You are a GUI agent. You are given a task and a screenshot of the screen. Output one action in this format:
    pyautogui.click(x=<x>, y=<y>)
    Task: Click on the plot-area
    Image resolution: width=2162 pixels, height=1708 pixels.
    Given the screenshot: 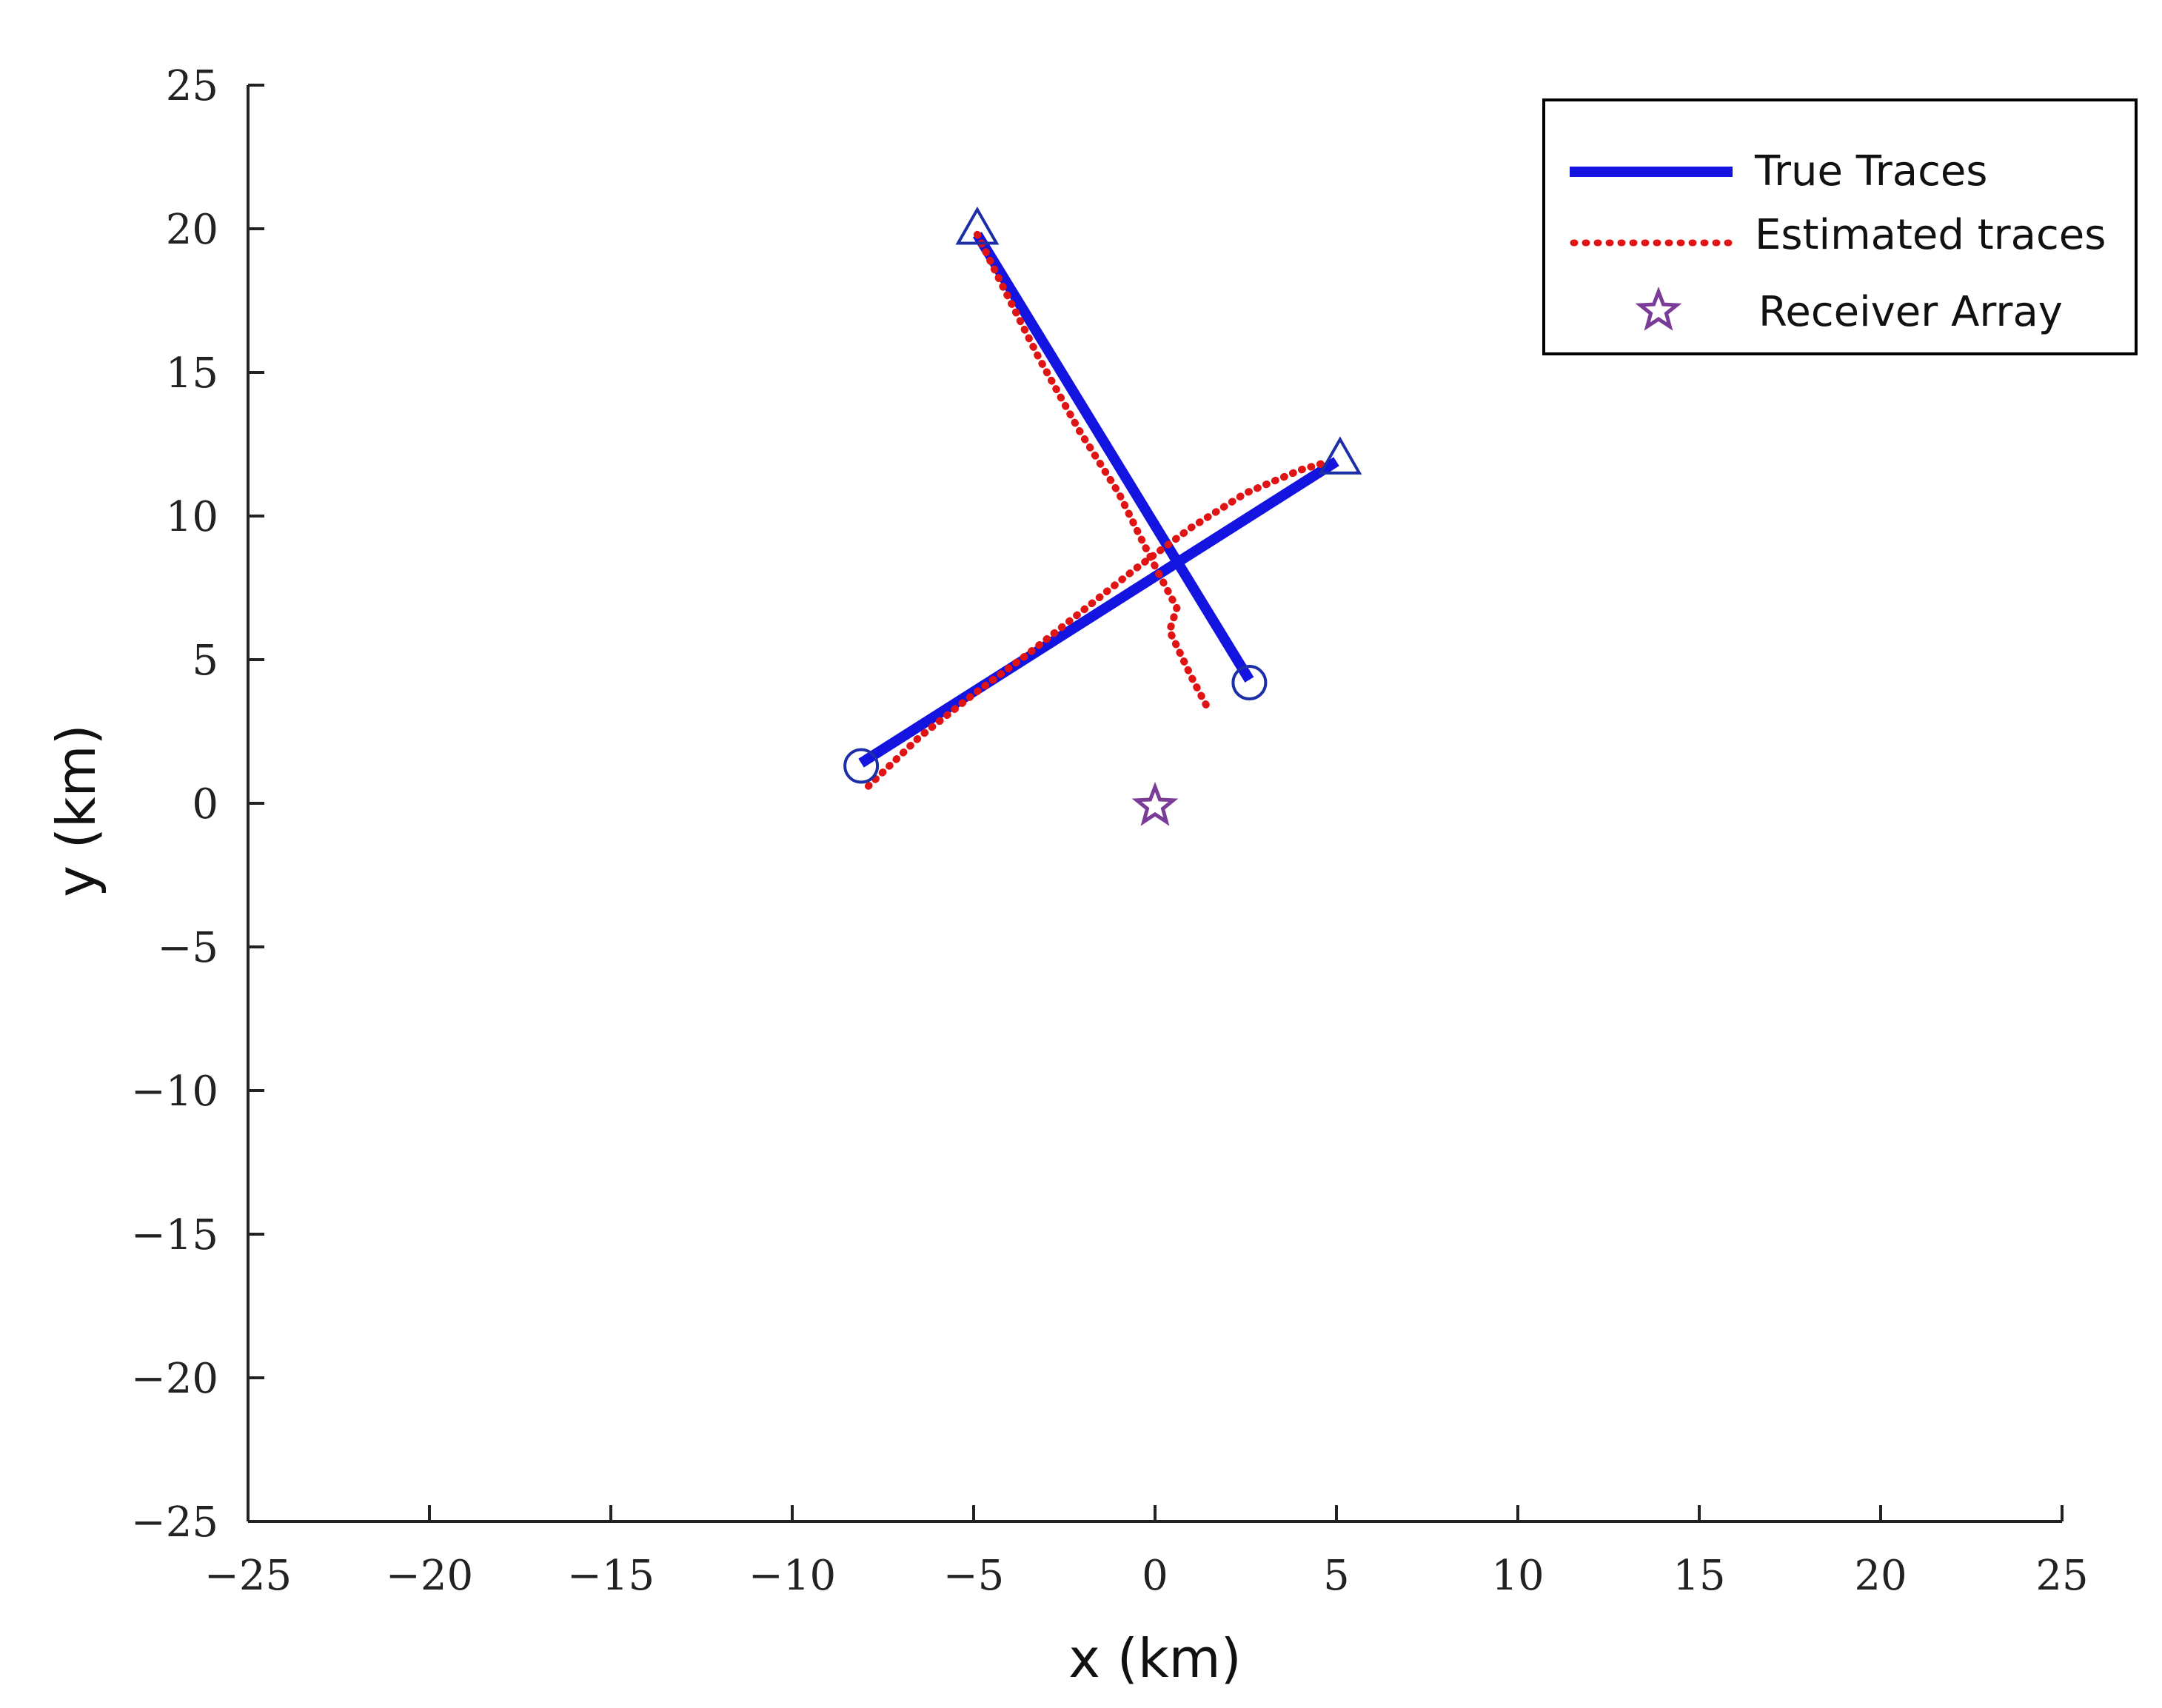 What is the action you would take?
    pyautogui.click(x=1102, y=516)
    